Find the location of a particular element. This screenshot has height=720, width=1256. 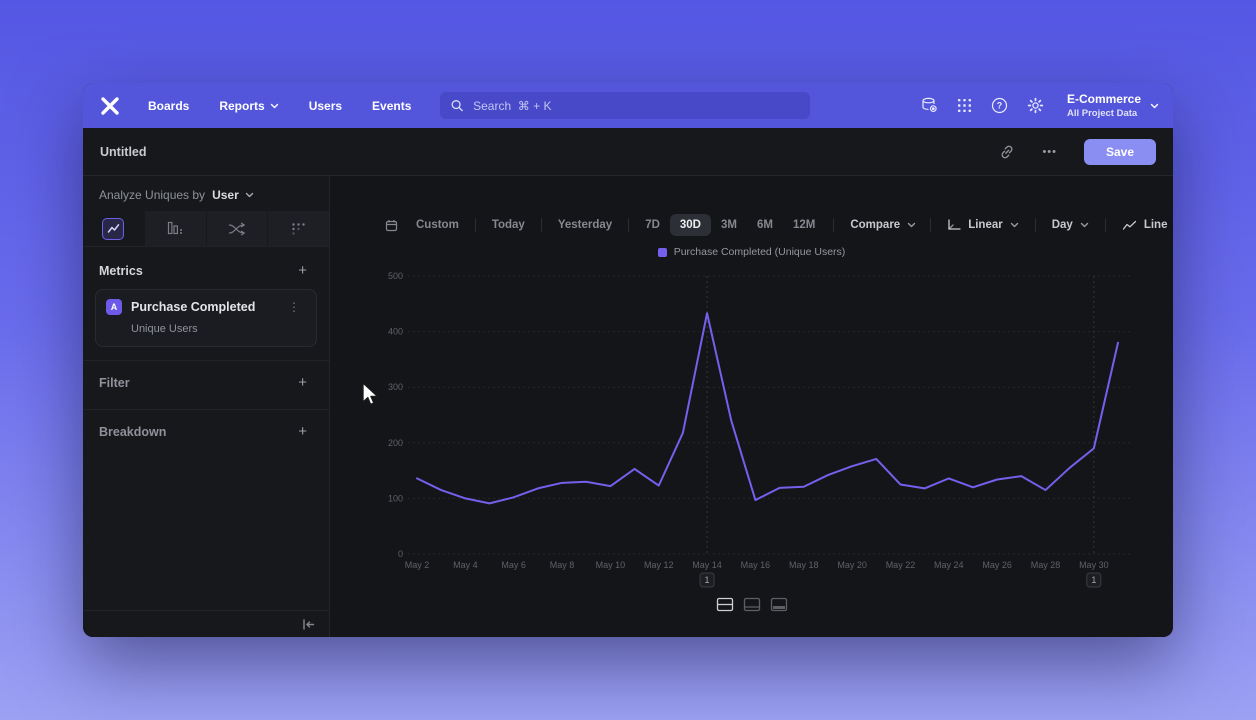

nav-reports: Reports is located at coordinates (248, 106).